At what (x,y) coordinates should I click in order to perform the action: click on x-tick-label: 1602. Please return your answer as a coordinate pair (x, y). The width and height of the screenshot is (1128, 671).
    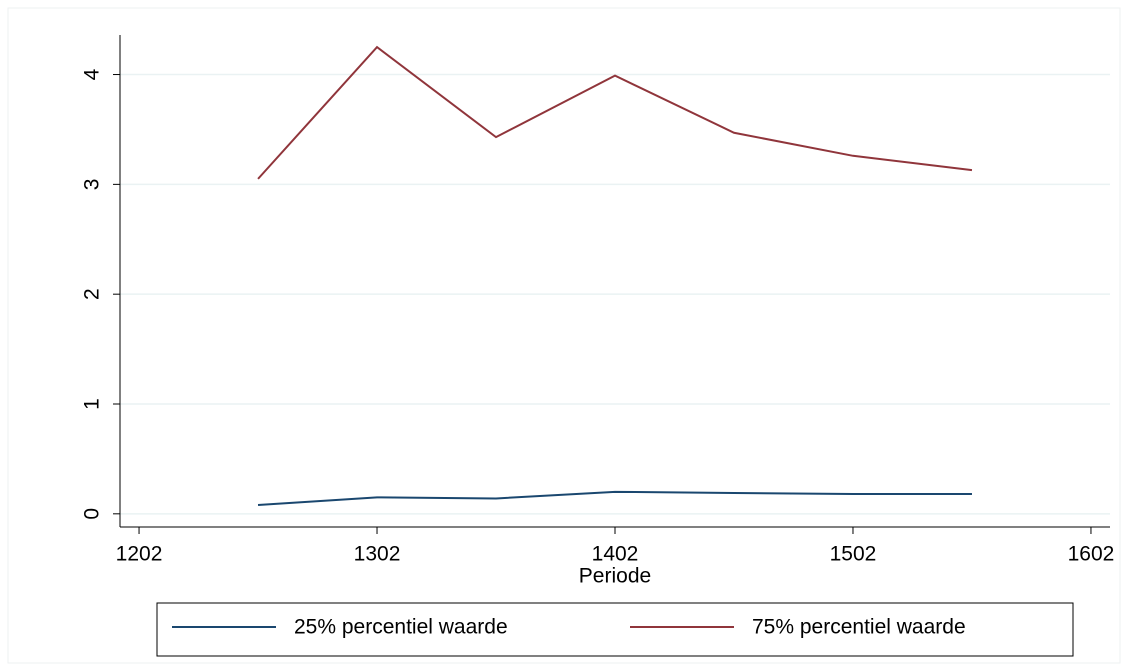
    Looking at the image, I should click on (1091, 554).